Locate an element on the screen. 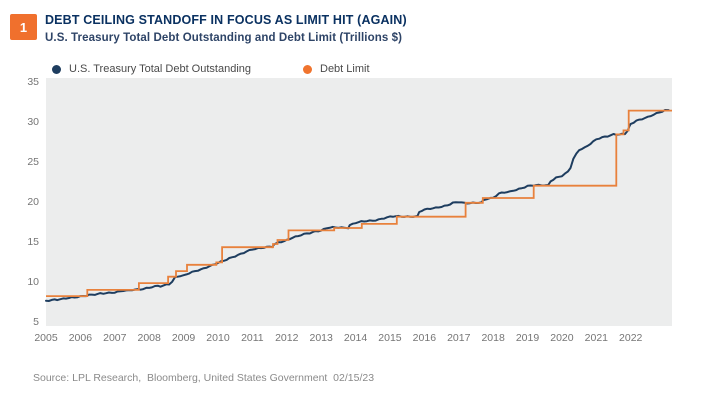 The image size is (726, 415). legend-label-debt-outstanding: U.S. Treasury Total Debt Outstanding is located at coordinates (160, 69).